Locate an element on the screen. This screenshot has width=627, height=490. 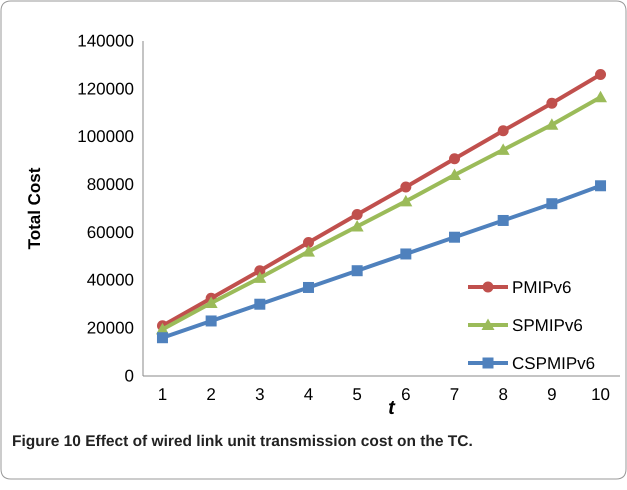
x-tick-label: 1 is located at coordinates (163, 394).